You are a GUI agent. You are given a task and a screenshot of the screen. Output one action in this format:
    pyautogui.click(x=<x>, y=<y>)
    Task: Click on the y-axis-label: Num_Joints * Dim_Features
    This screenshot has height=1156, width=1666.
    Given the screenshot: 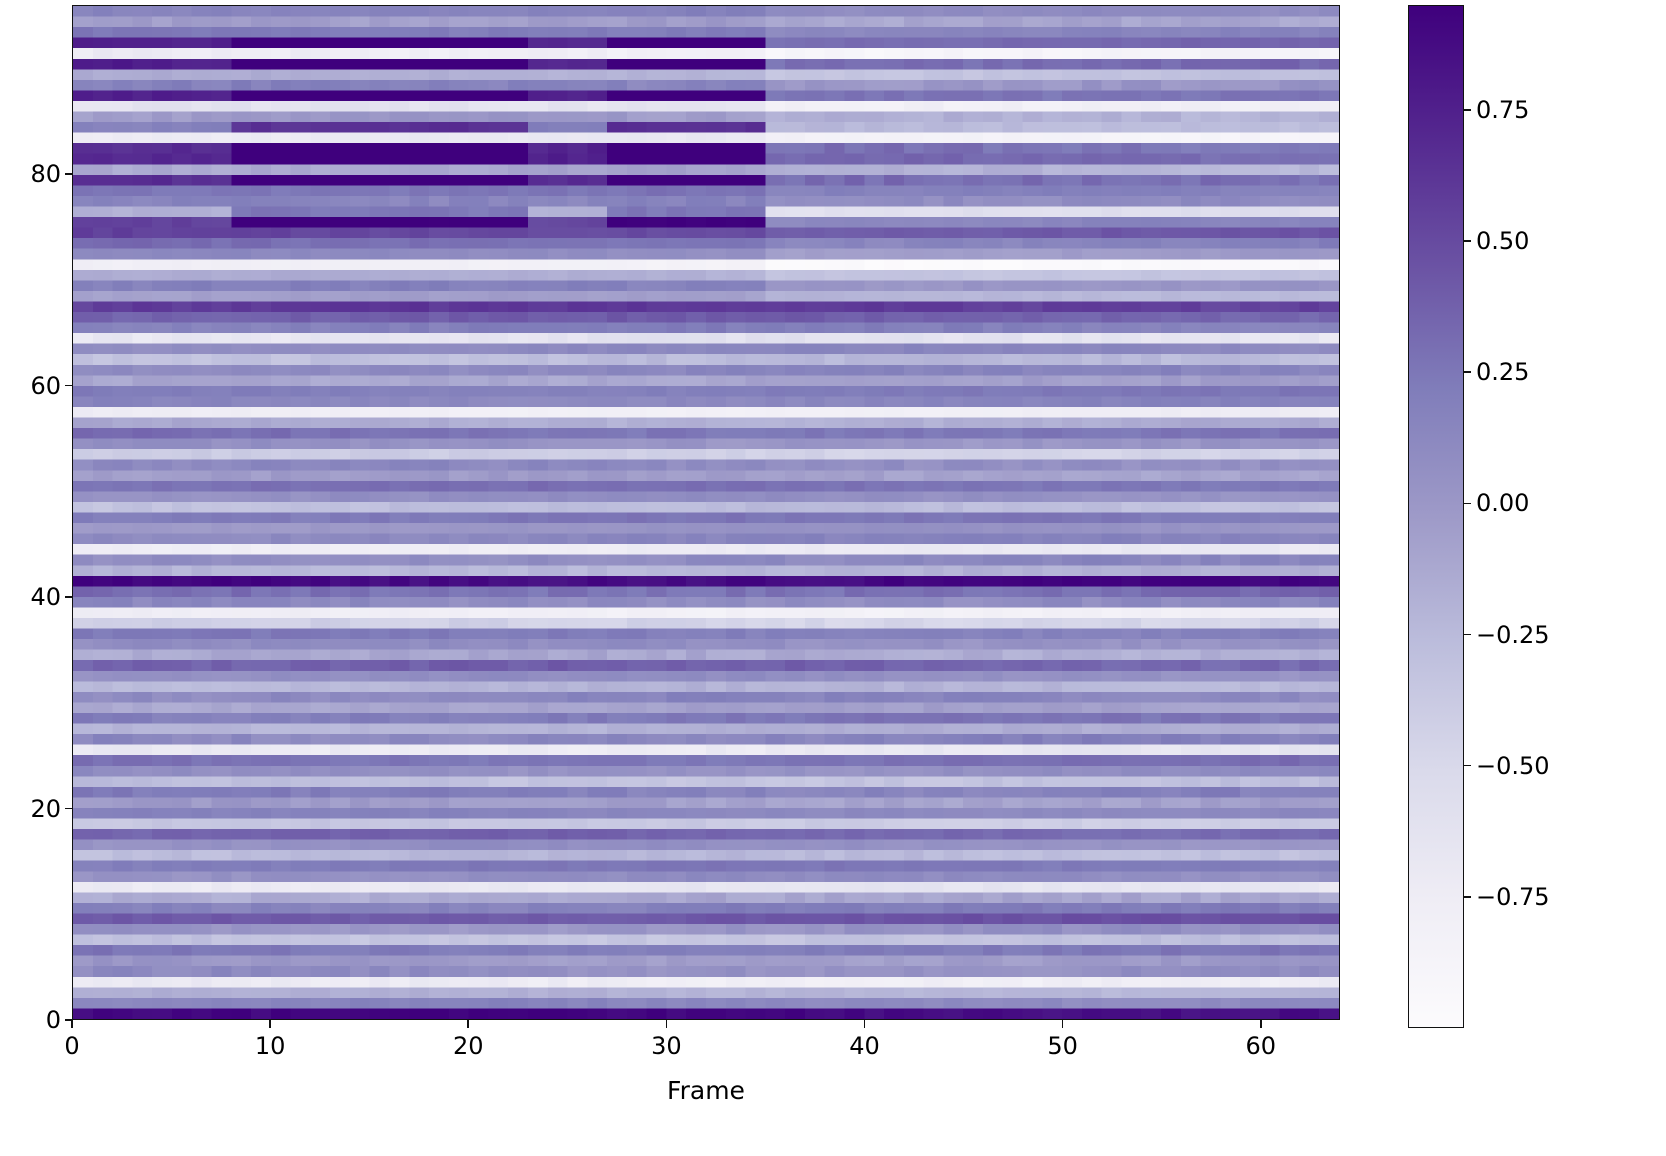 What is the action you would take?
    pyautogui.click(x=15, y=17)
    